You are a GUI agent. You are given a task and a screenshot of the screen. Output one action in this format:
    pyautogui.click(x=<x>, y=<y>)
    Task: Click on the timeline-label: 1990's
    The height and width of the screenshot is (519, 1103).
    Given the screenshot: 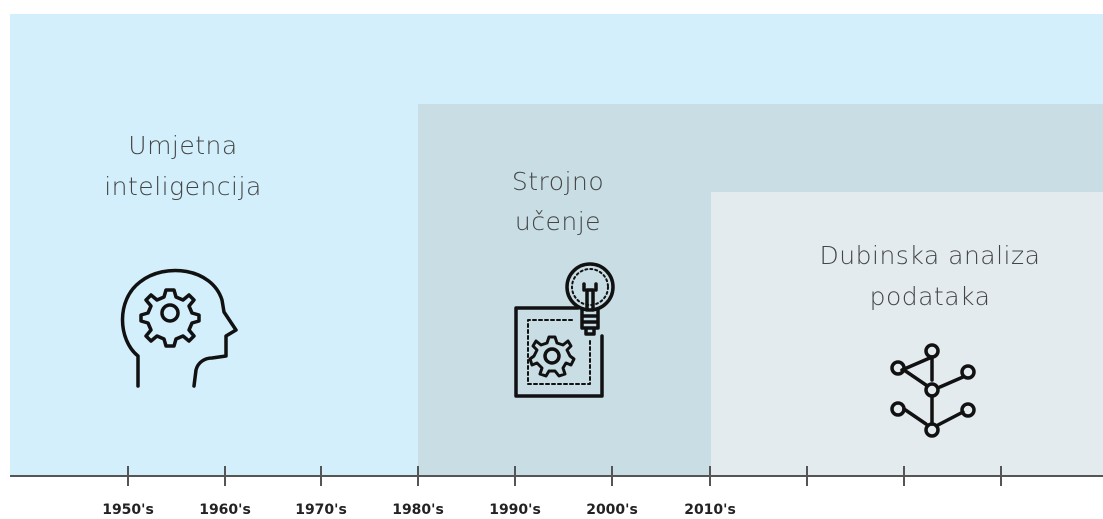 What is the action you would take?
    pyautogui.click(x=515, y=510)
    